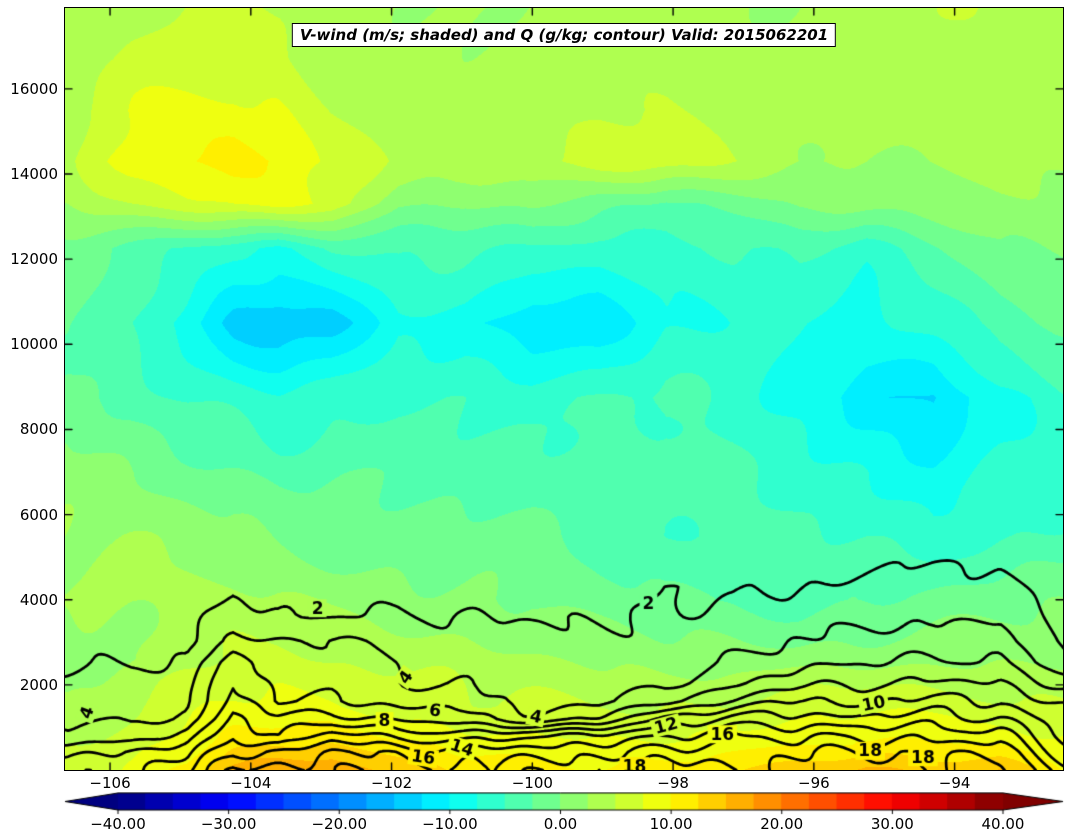 The width and height of the screenshot is (1073, 838). I want to click on x-tick-label: −94, so click(954, 783).